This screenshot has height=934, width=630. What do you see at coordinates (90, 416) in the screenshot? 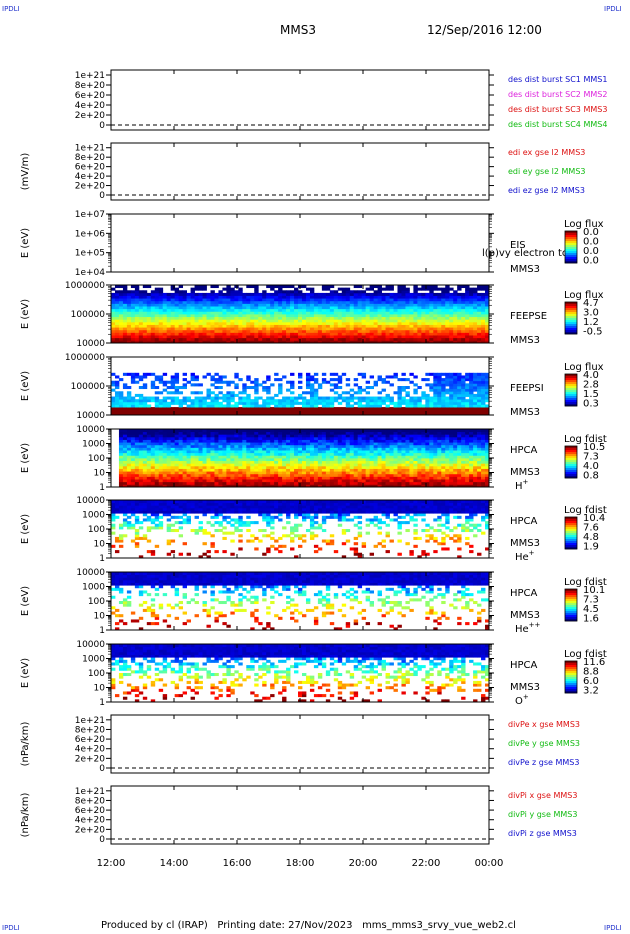
I see `y-tick-label: 10000` at bounding box center [90, 416].